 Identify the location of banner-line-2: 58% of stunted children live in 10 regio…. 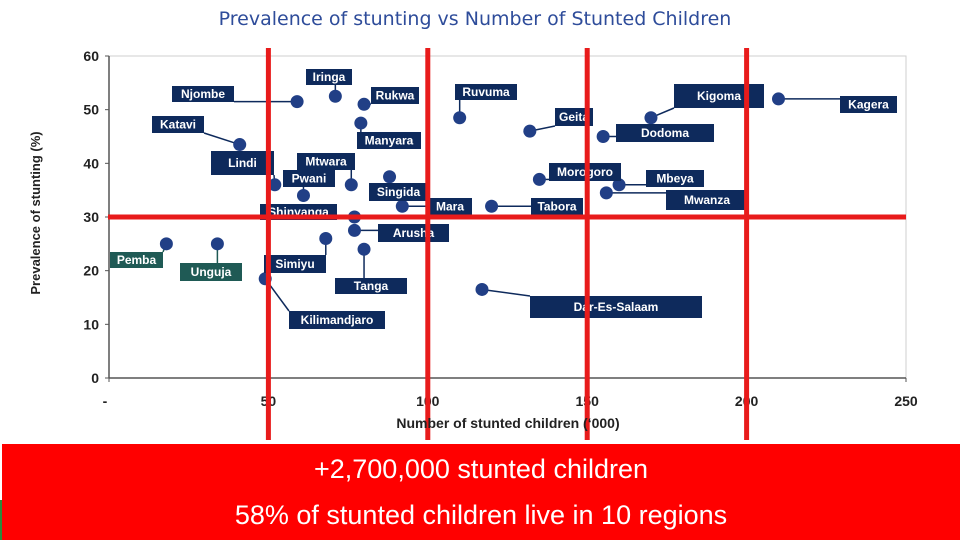
(481, 515).